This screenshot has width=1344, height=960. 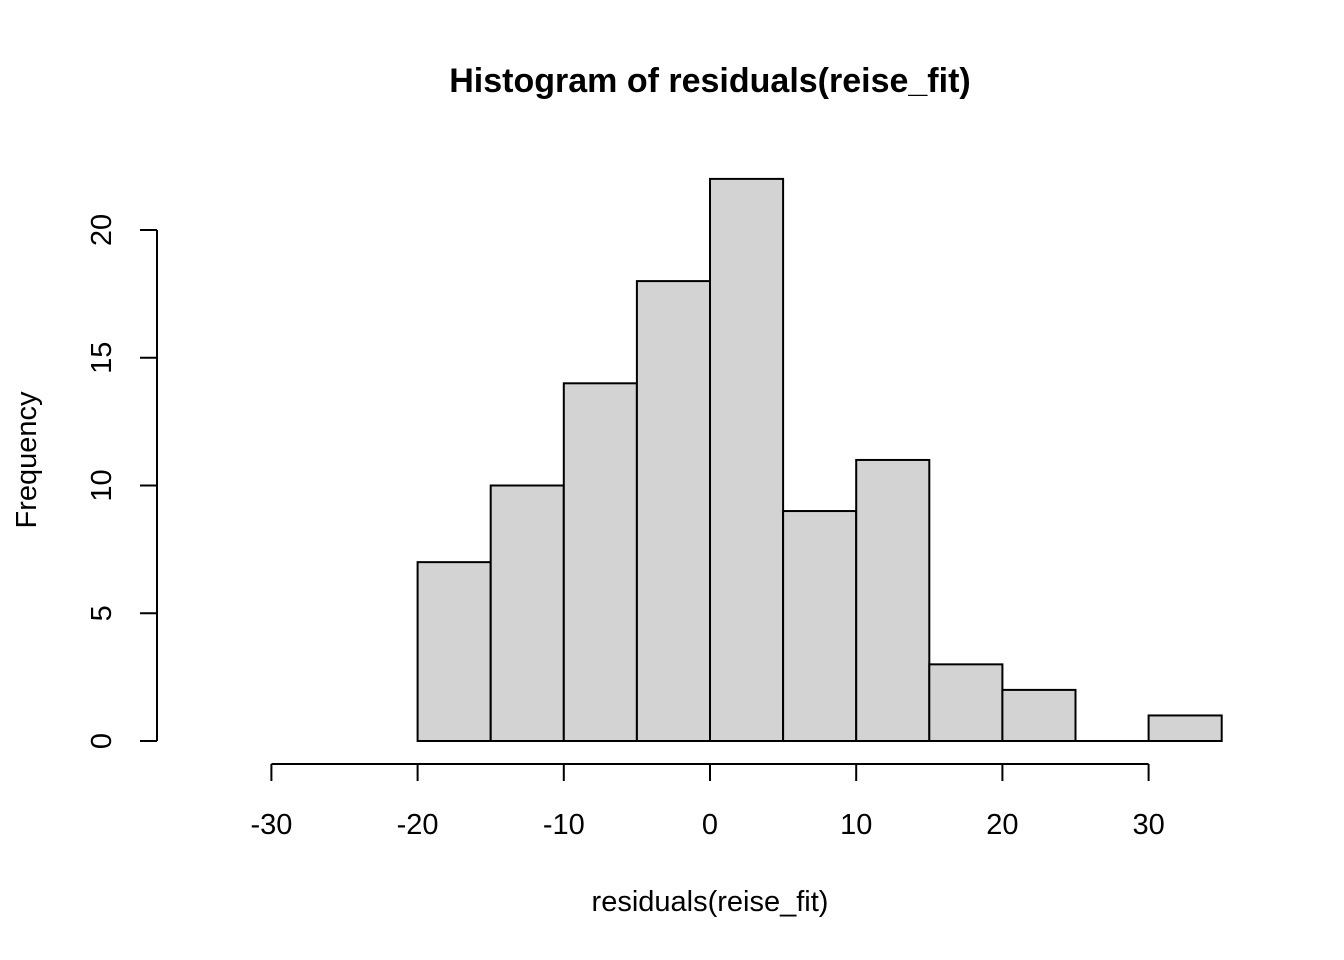 I want to click on x-tick-label: 20, so click(x=1002, y=825).